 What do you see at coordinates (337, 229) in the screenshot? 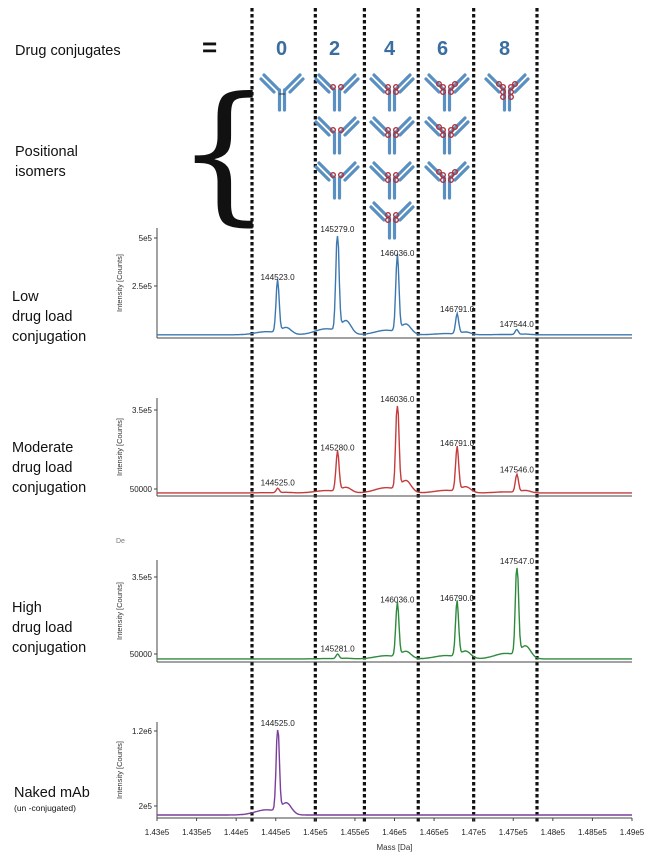
I see `peak-label-1: 145279.0` at bounding box center [337, 229].